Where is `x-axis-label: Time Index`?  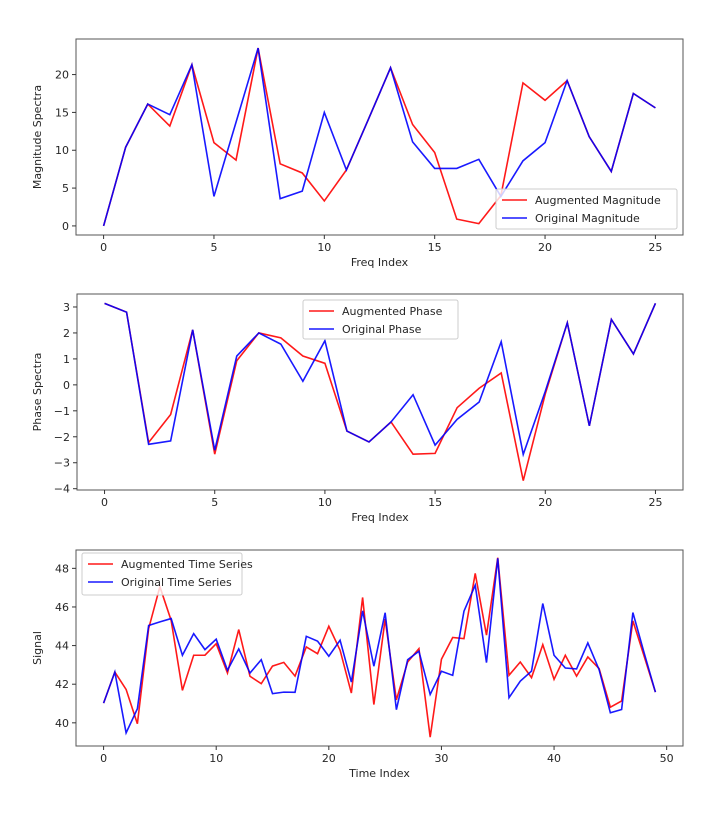 x-axis-label: Time Index is located at coordinates (379, 773).